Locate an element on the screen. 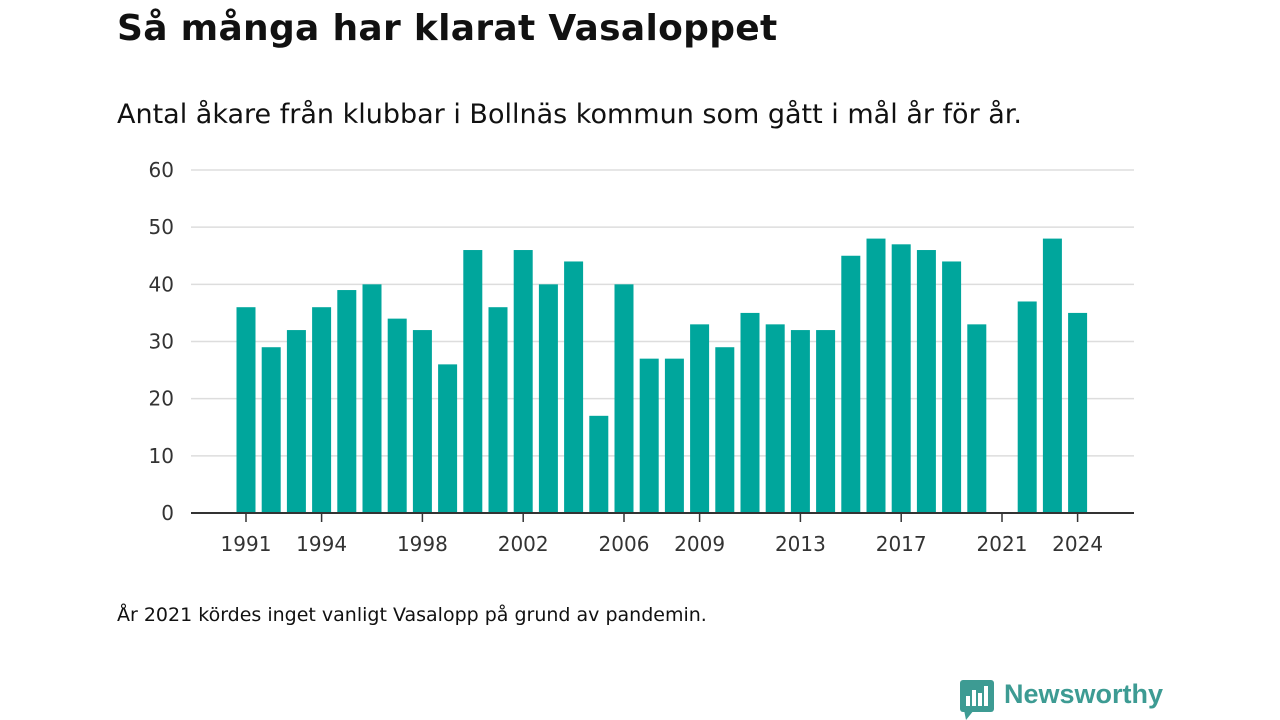  bar-1994 is located at coordinates (322, 410).